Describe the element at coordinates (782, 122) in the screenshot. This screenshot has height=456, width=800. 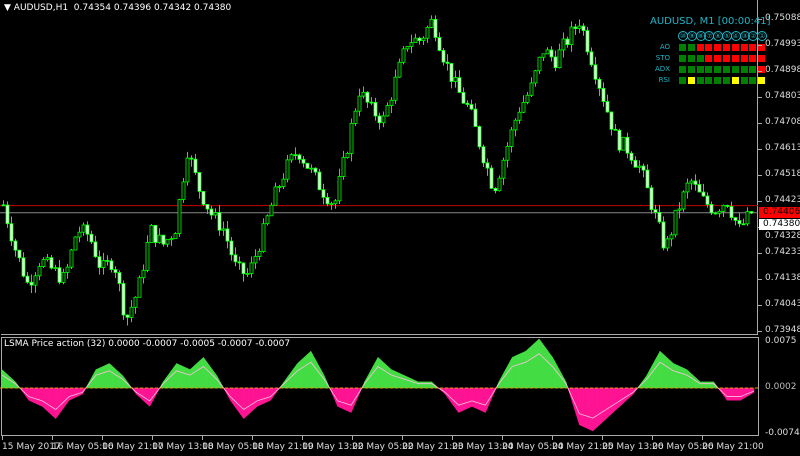
I see `price-axis-label: 0.74708` at that location.